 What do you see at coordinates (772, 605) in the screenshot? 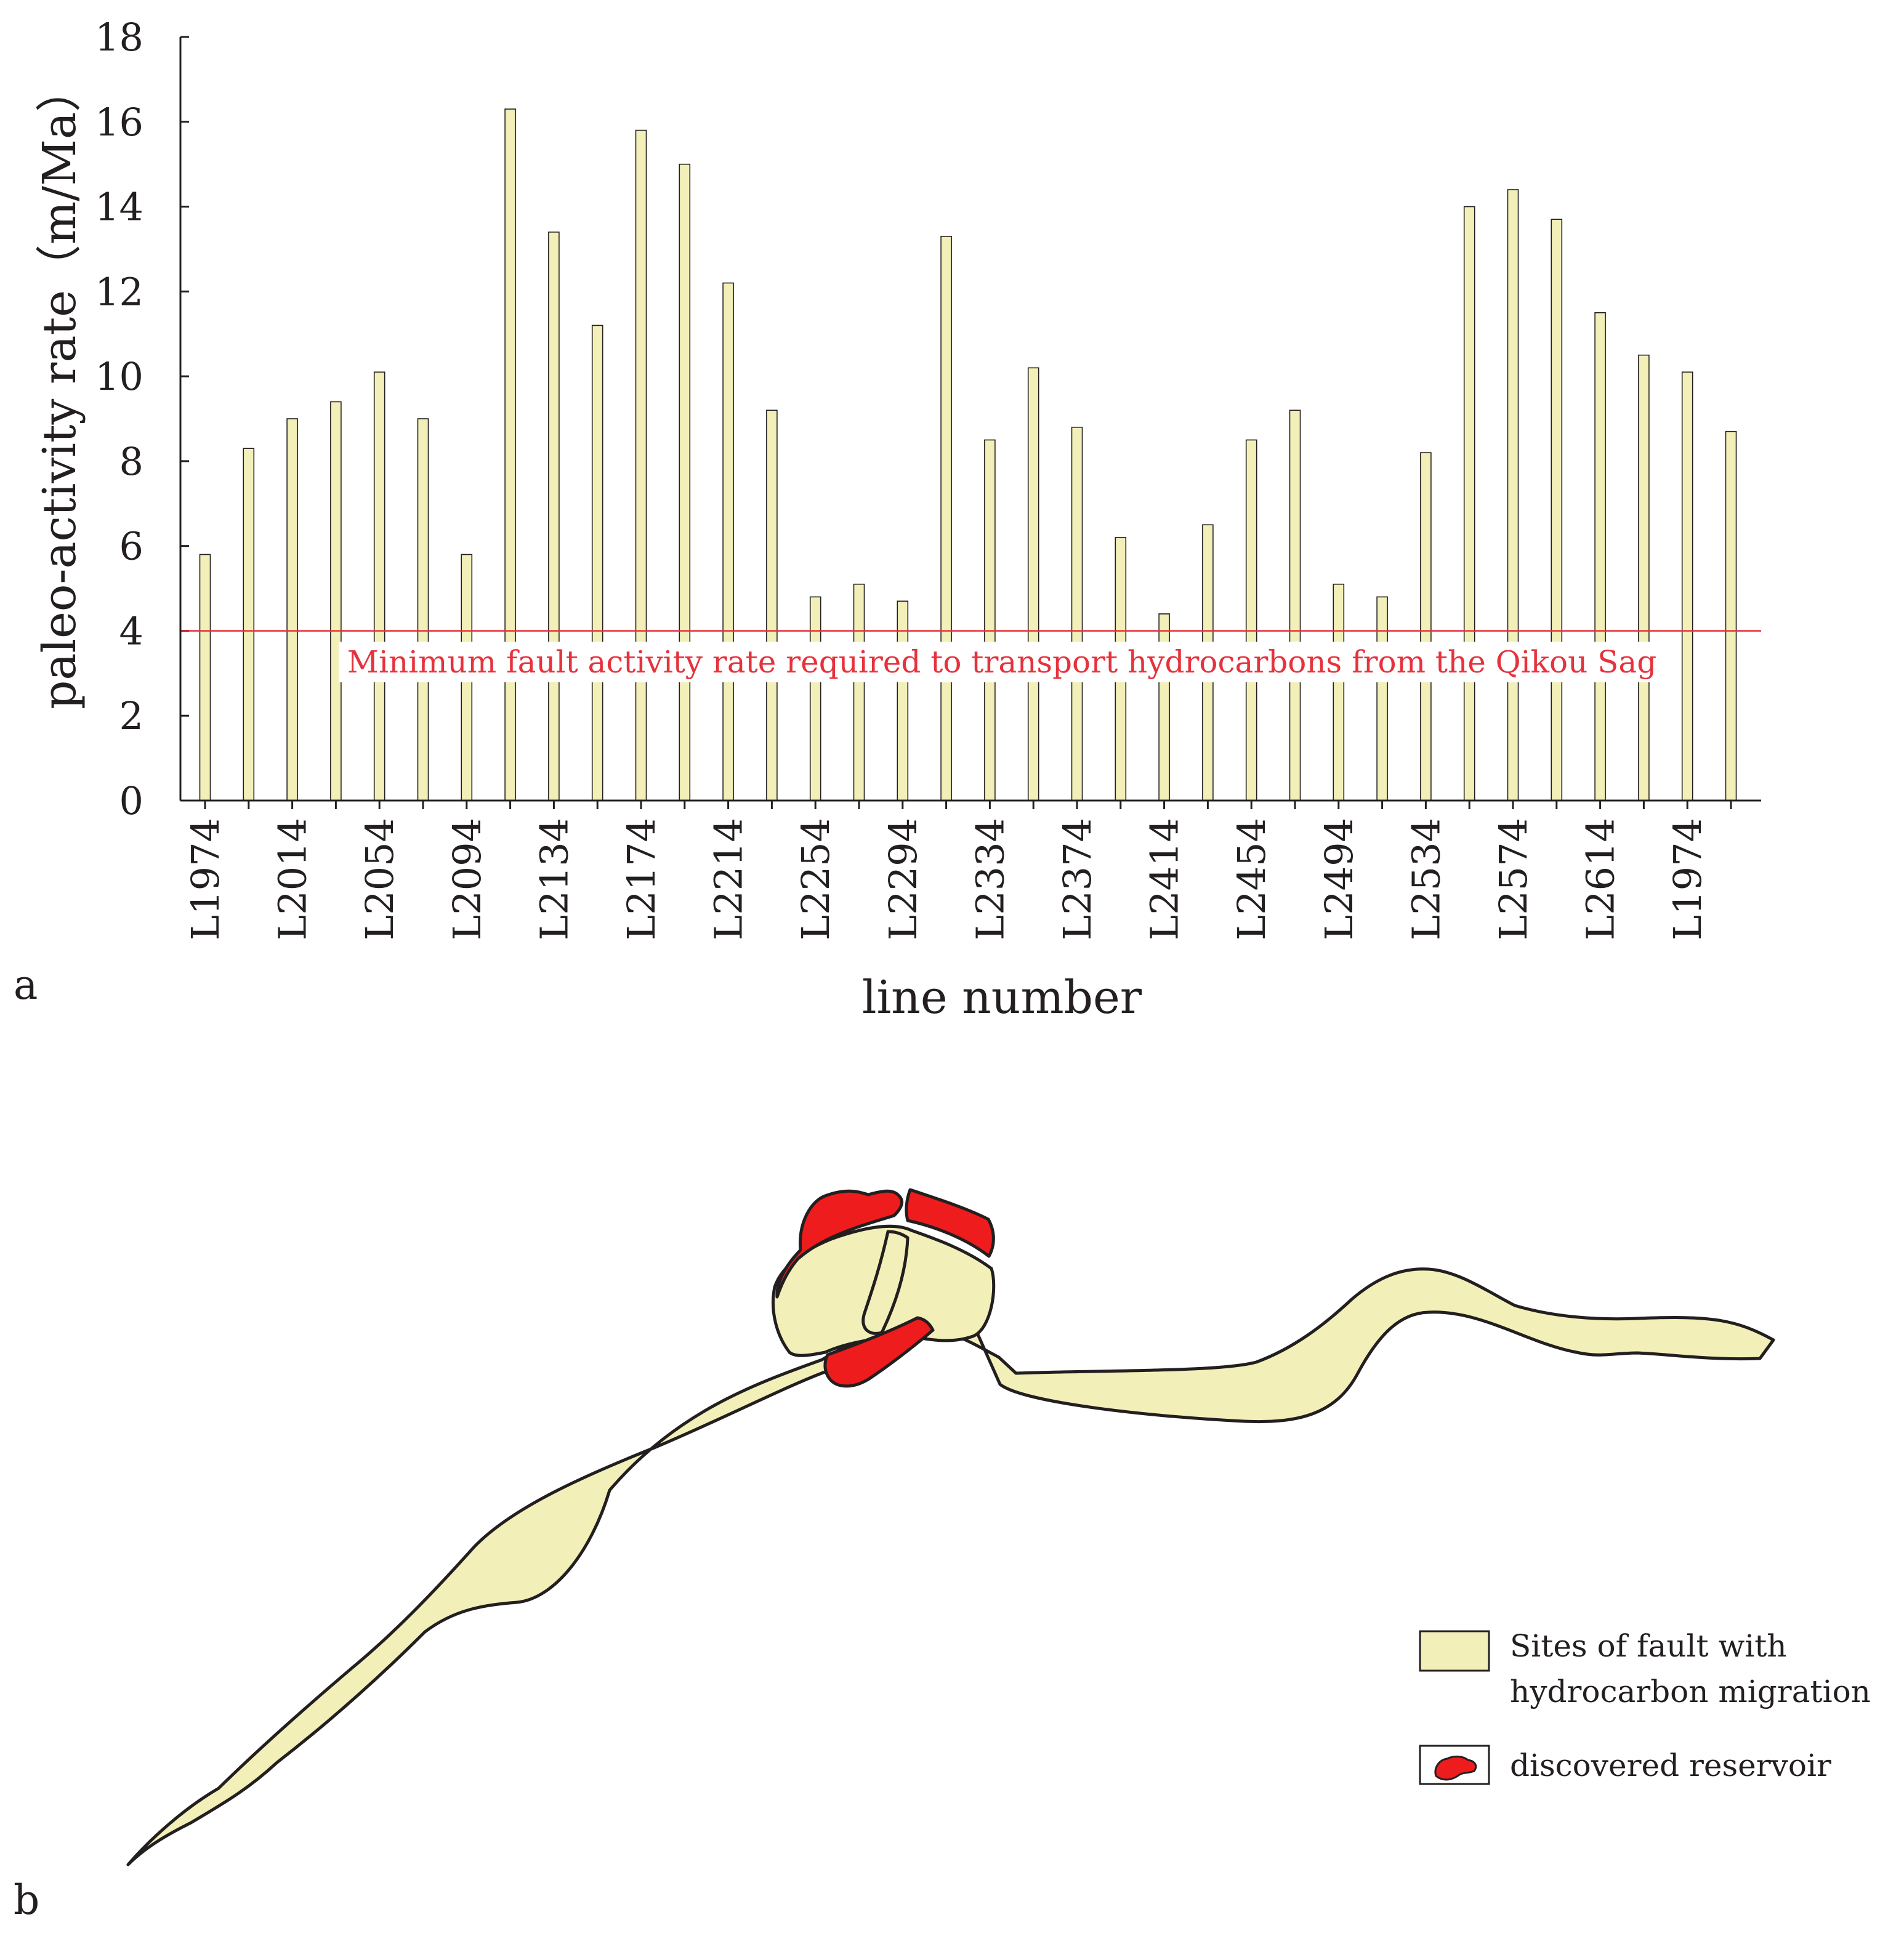
I see `bar-L2234` at bounding box center [772, 605].